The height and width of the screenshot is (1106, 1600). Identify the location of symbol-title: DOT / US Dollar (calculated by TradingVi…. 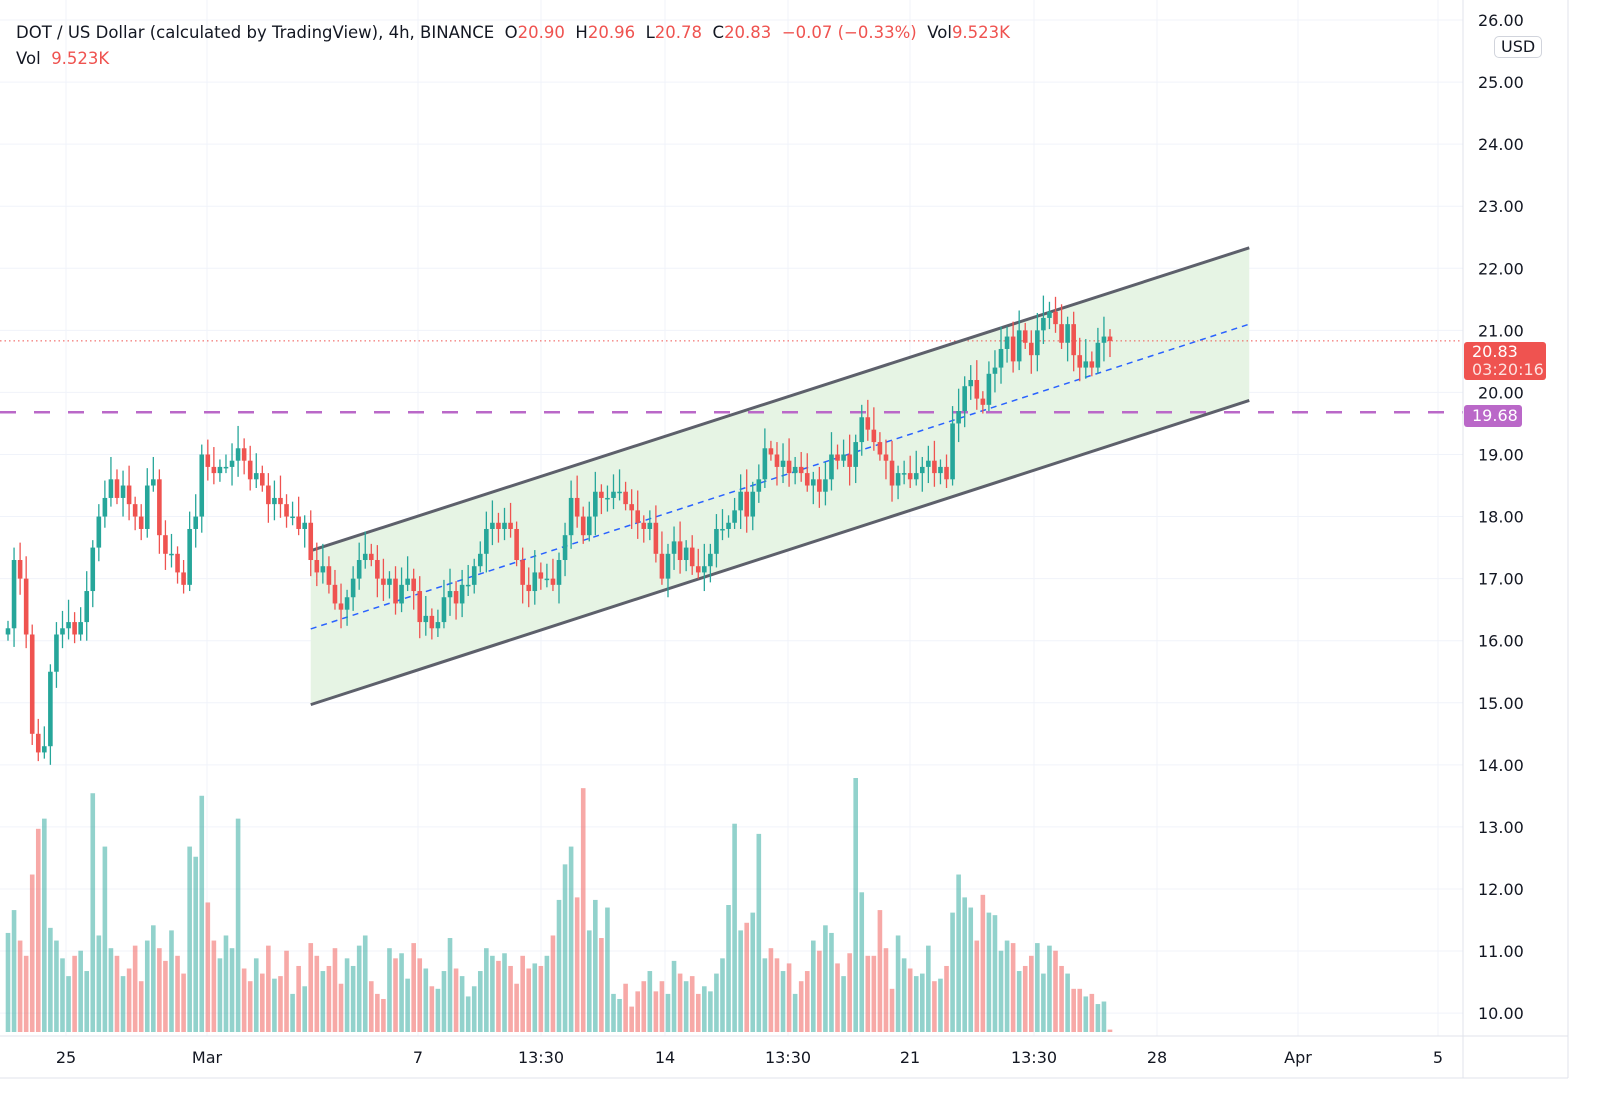
(255, 32).